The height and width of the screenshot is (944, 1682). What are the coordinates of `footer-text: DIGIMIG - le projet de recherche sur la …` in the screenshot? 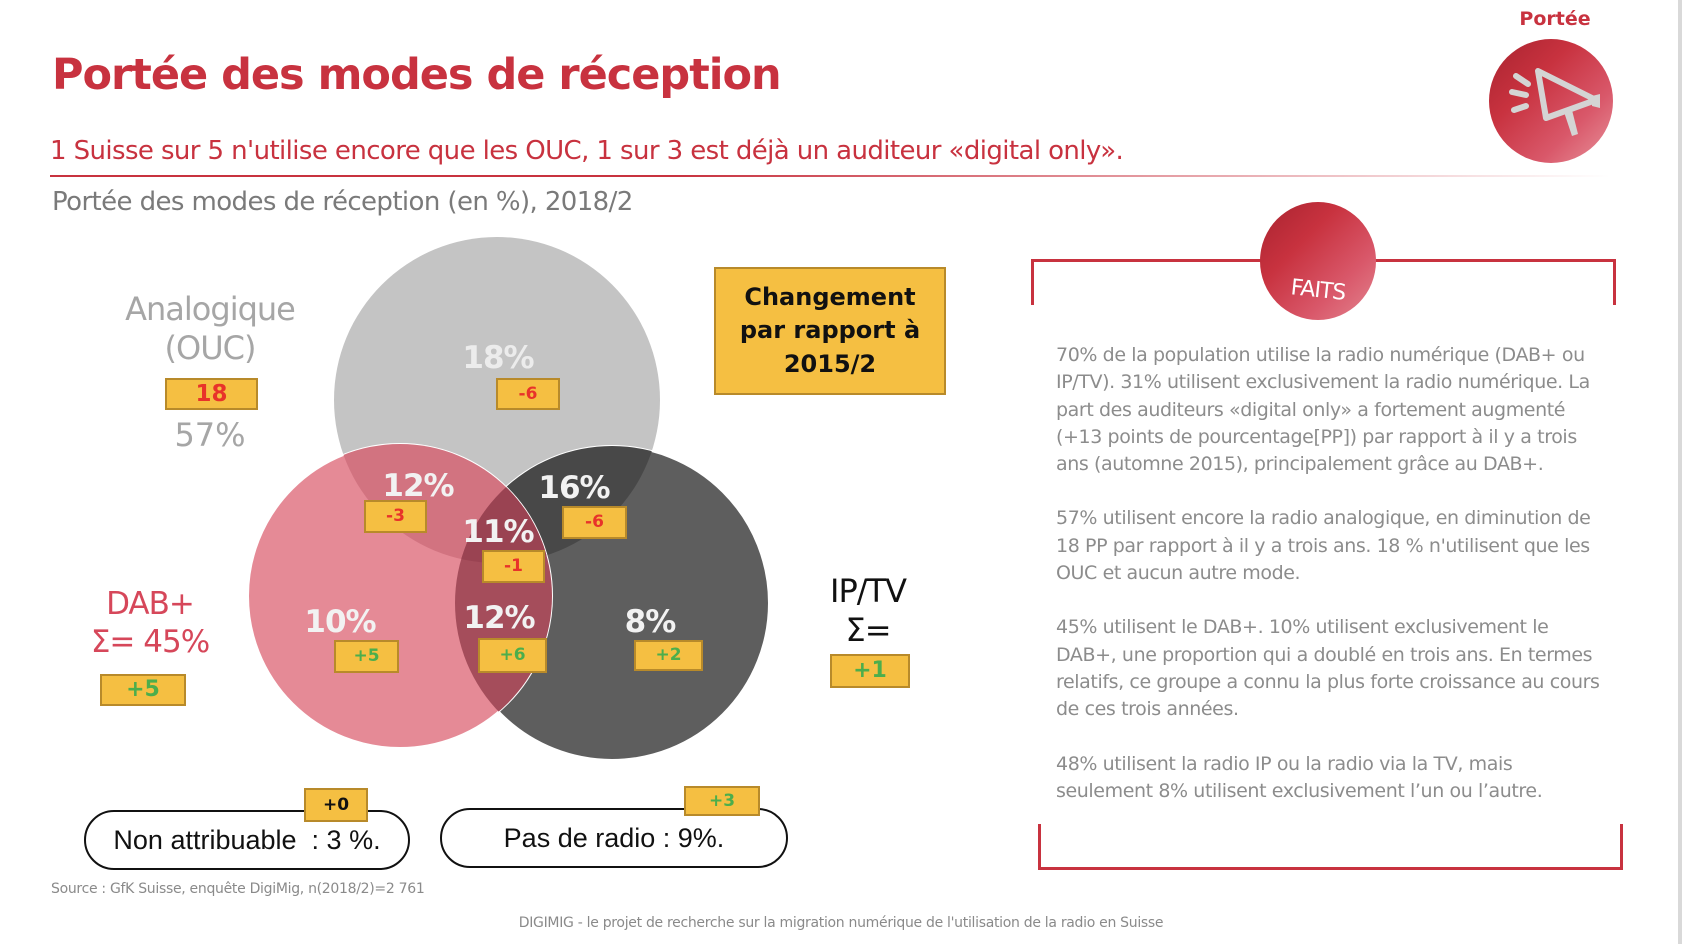 It's located at (841, 923).